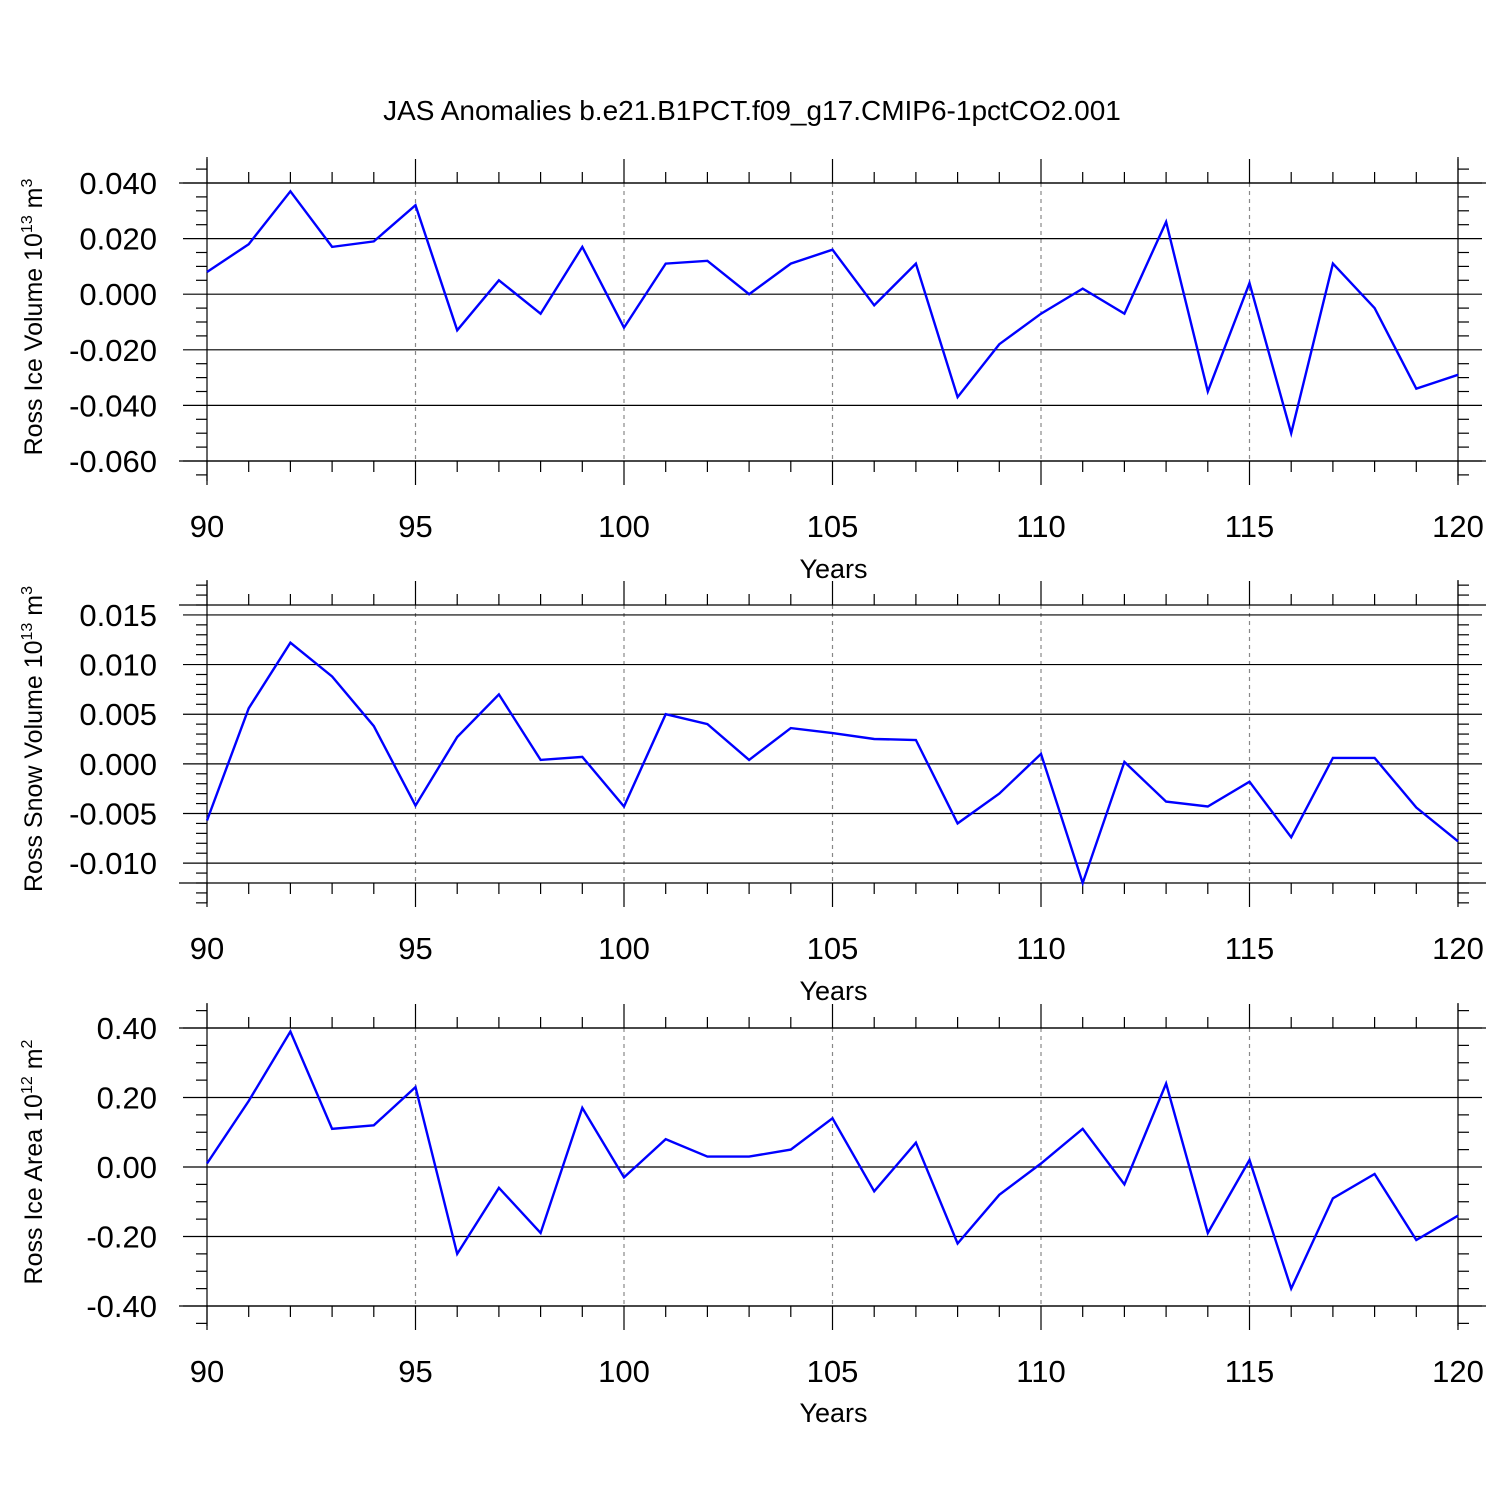 This screenshot has height=1500, width=1500. Describe the element at coordinates (113, 350) in the screenshot. I see `y-tick-label: -0.020` at that location.